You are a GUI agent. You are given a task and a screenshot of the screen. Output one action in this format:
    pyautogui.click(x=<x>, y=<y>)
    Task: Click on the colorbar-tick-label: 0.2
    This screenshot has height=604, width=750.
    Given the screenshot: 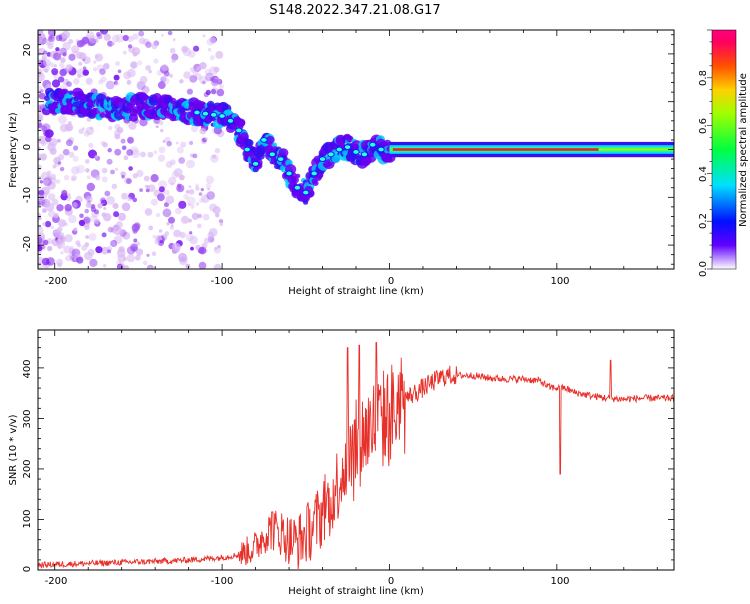 What is the action you would take?
    pyautogui.click(x=703, y=221)
    